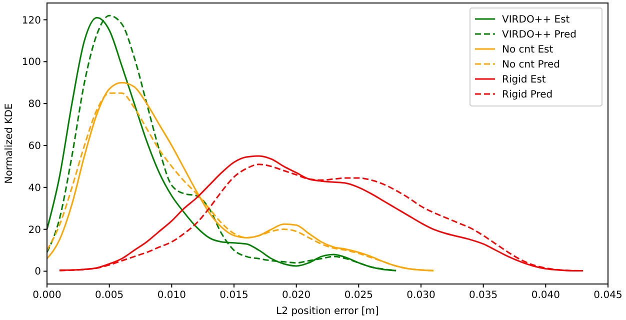 Image resolution: width=626 pixels, height=320 pixels. Describe the element at coordinates (421, 295) in the screenshot. I see `x-tick-label: 0.030` at that location.